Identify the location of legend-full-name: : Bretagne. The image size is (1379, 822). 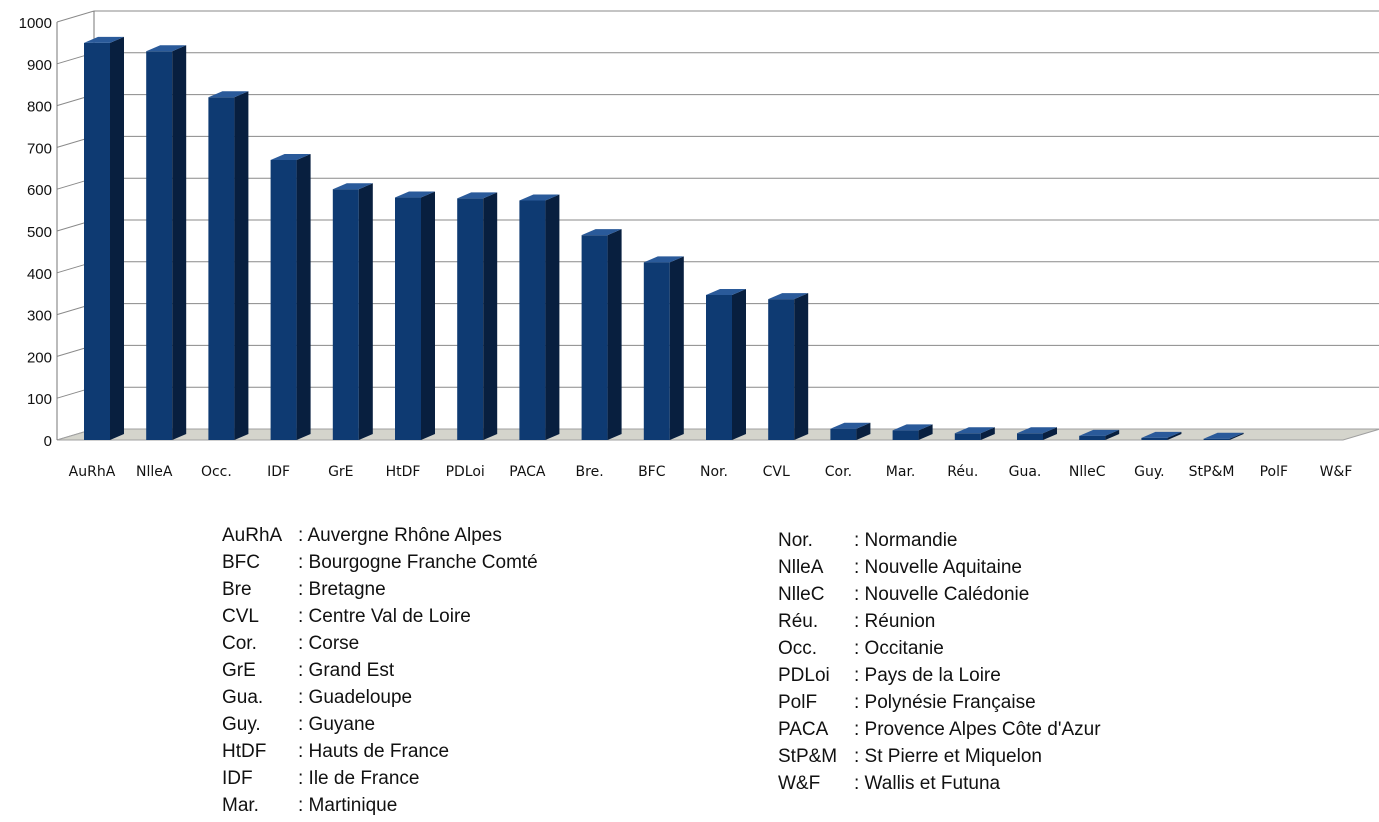
(342, 589).